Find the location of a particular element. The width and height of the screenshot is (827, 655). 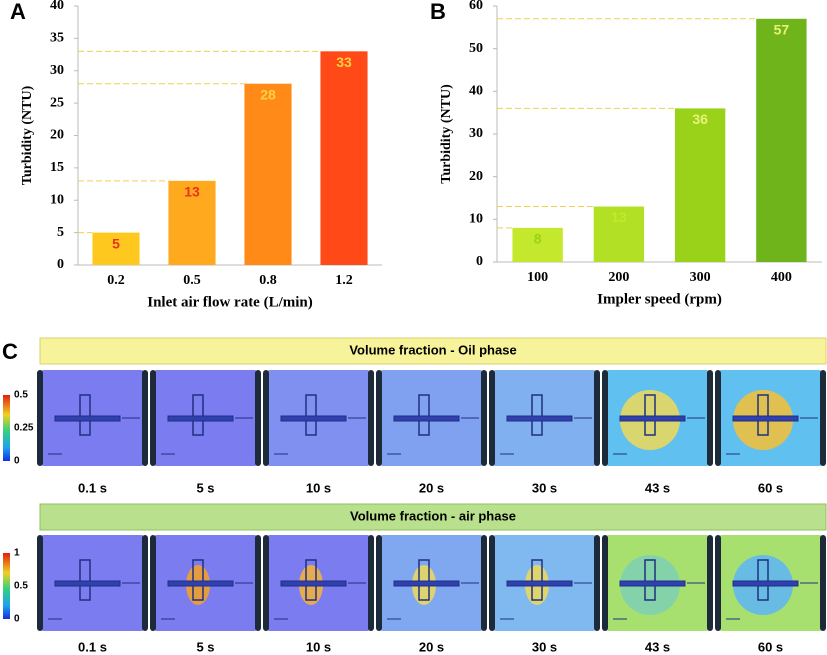

x-tick-label: 0.5 is located at coordinates (192, 280).